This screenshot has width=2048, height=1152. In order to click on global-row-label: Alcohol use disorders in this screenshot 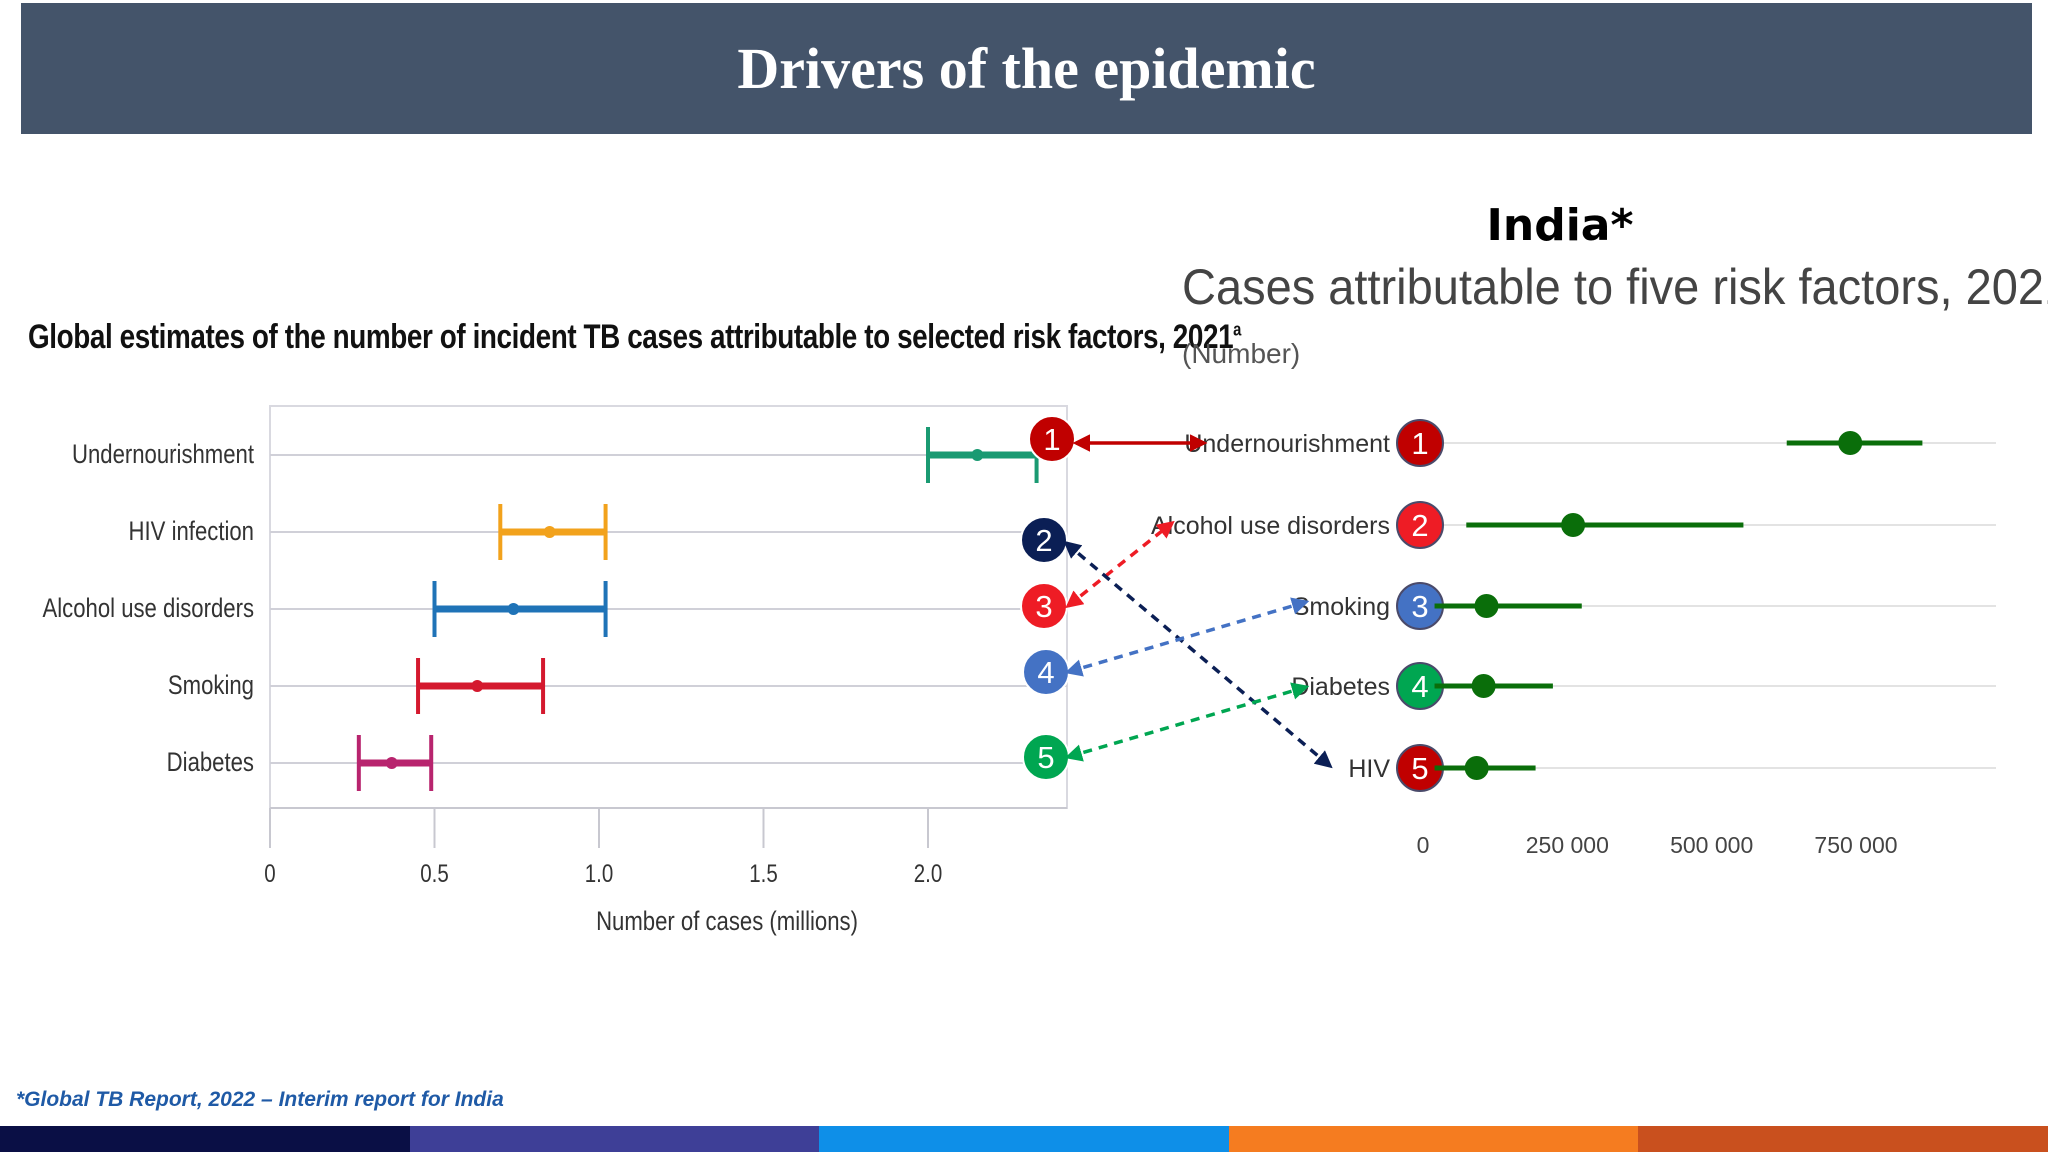, I will do `click(148, 609)`.